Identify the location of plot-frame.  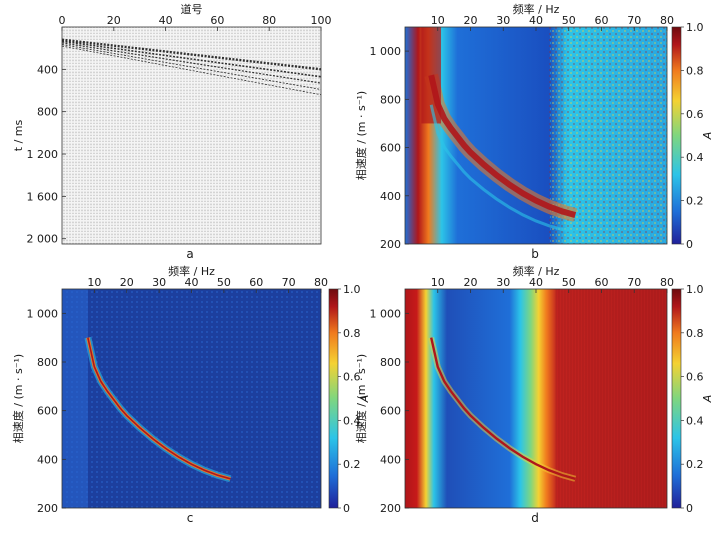
(191, 135).